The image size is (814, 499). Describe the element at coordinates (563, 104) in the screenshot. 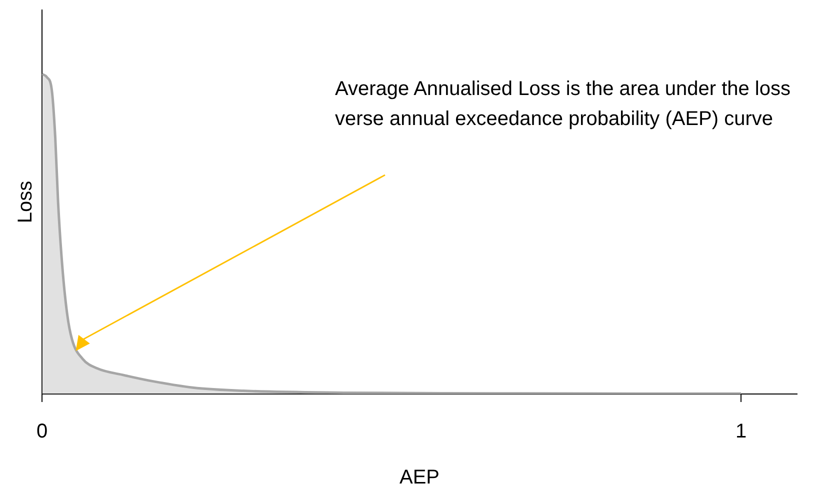

I see `annotation: Average Annualised Loss is the area under the loss verse annual exceedance probability (AEP) curve` at that location.